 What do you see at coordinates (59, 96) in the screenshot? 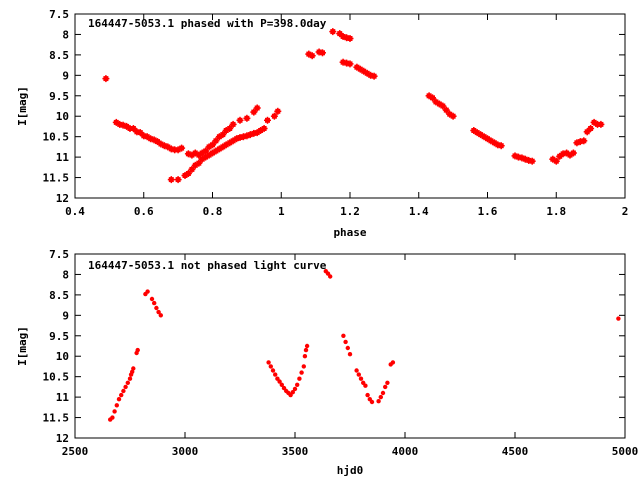
I see `phased-y-tick-label: 9.5` at bounding box center [59, 96].